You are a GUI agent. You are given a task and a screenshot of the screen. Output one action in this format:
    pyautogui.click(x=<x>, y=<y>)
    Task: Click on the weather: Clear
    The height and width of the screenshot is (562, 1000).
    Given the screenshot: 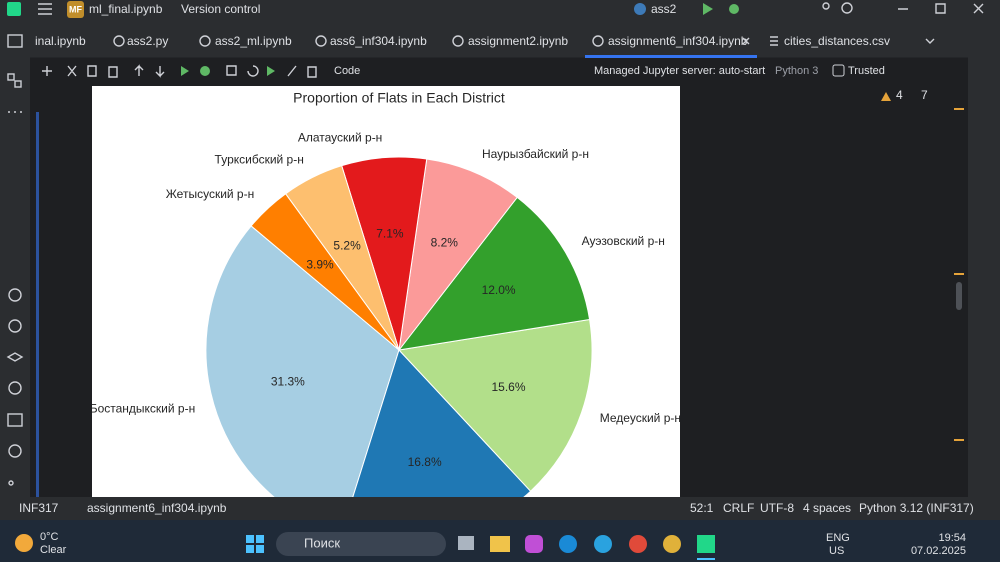 What is the action you would take?
    pyautogui.click(x=53, y=550)
    